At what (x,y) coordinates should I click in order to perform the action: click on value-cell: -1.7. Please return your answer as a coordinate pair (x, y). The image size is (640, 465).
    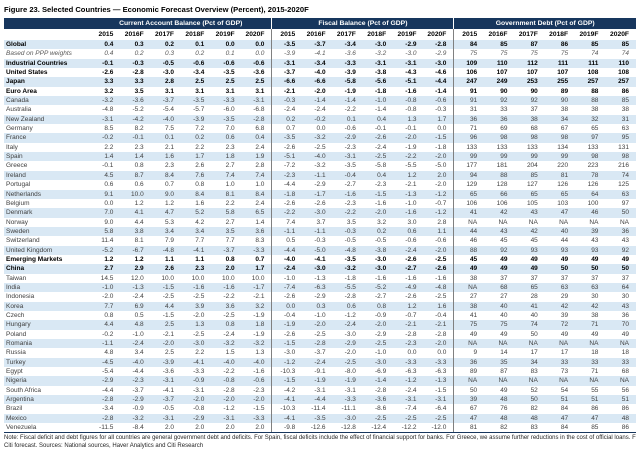
    Looking at the image, I should click on (256, 287).